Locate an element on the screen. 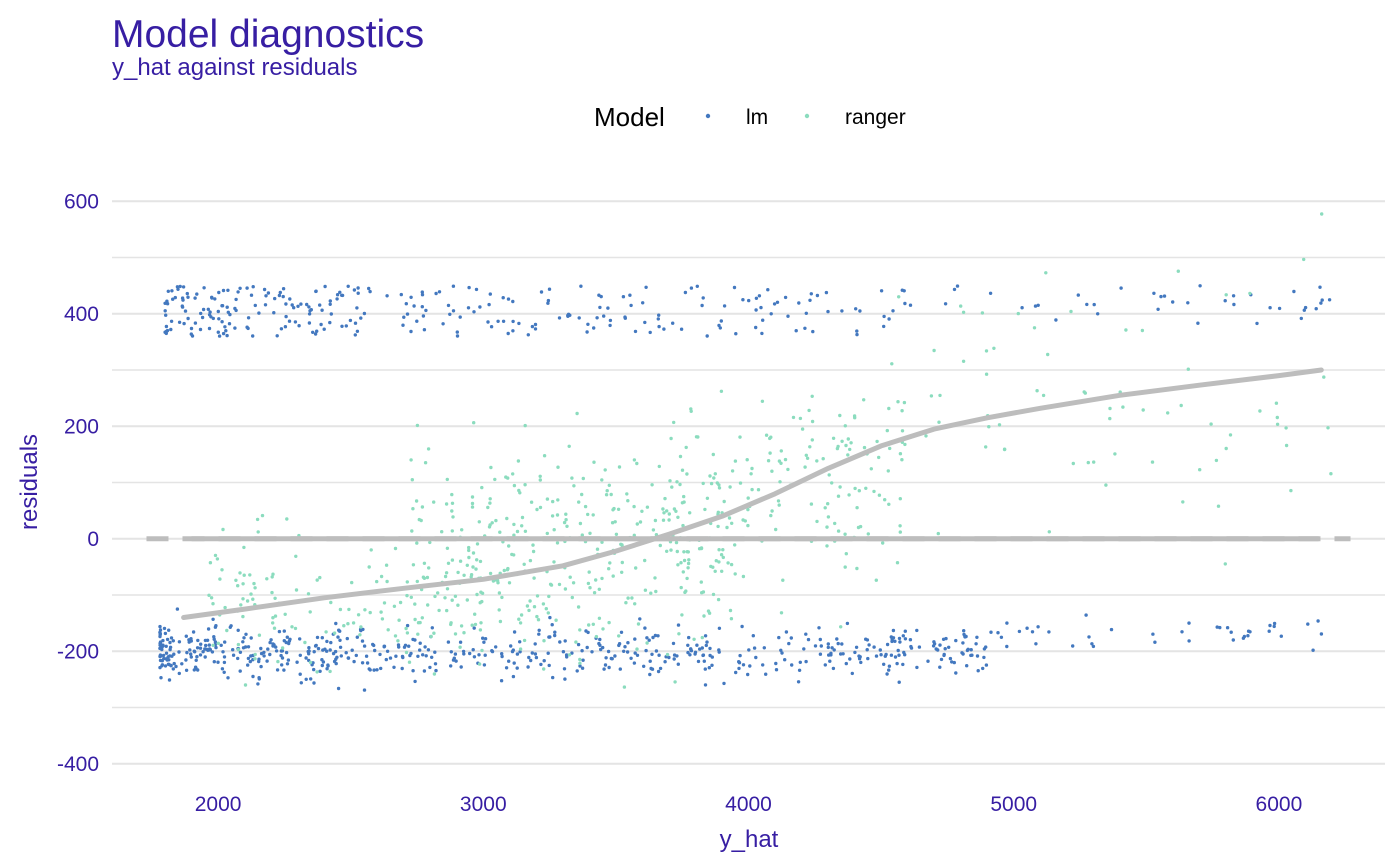 This screenshot has height=866, width=1400. y-tick-label: 400 is located at coordinates (81, 314).